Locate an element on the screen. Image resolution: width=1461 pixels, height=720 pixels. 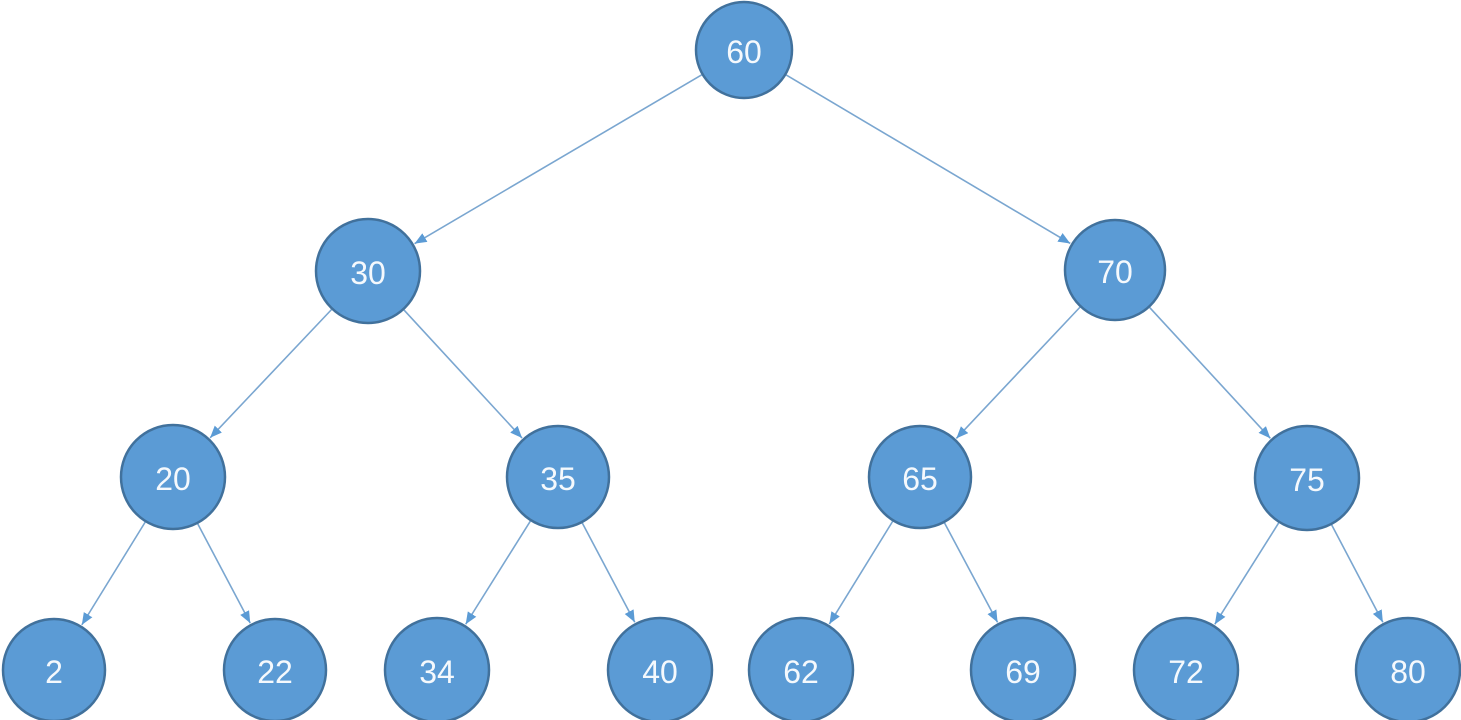
tree-node-2: 2 is located at coordinates (54, 668).